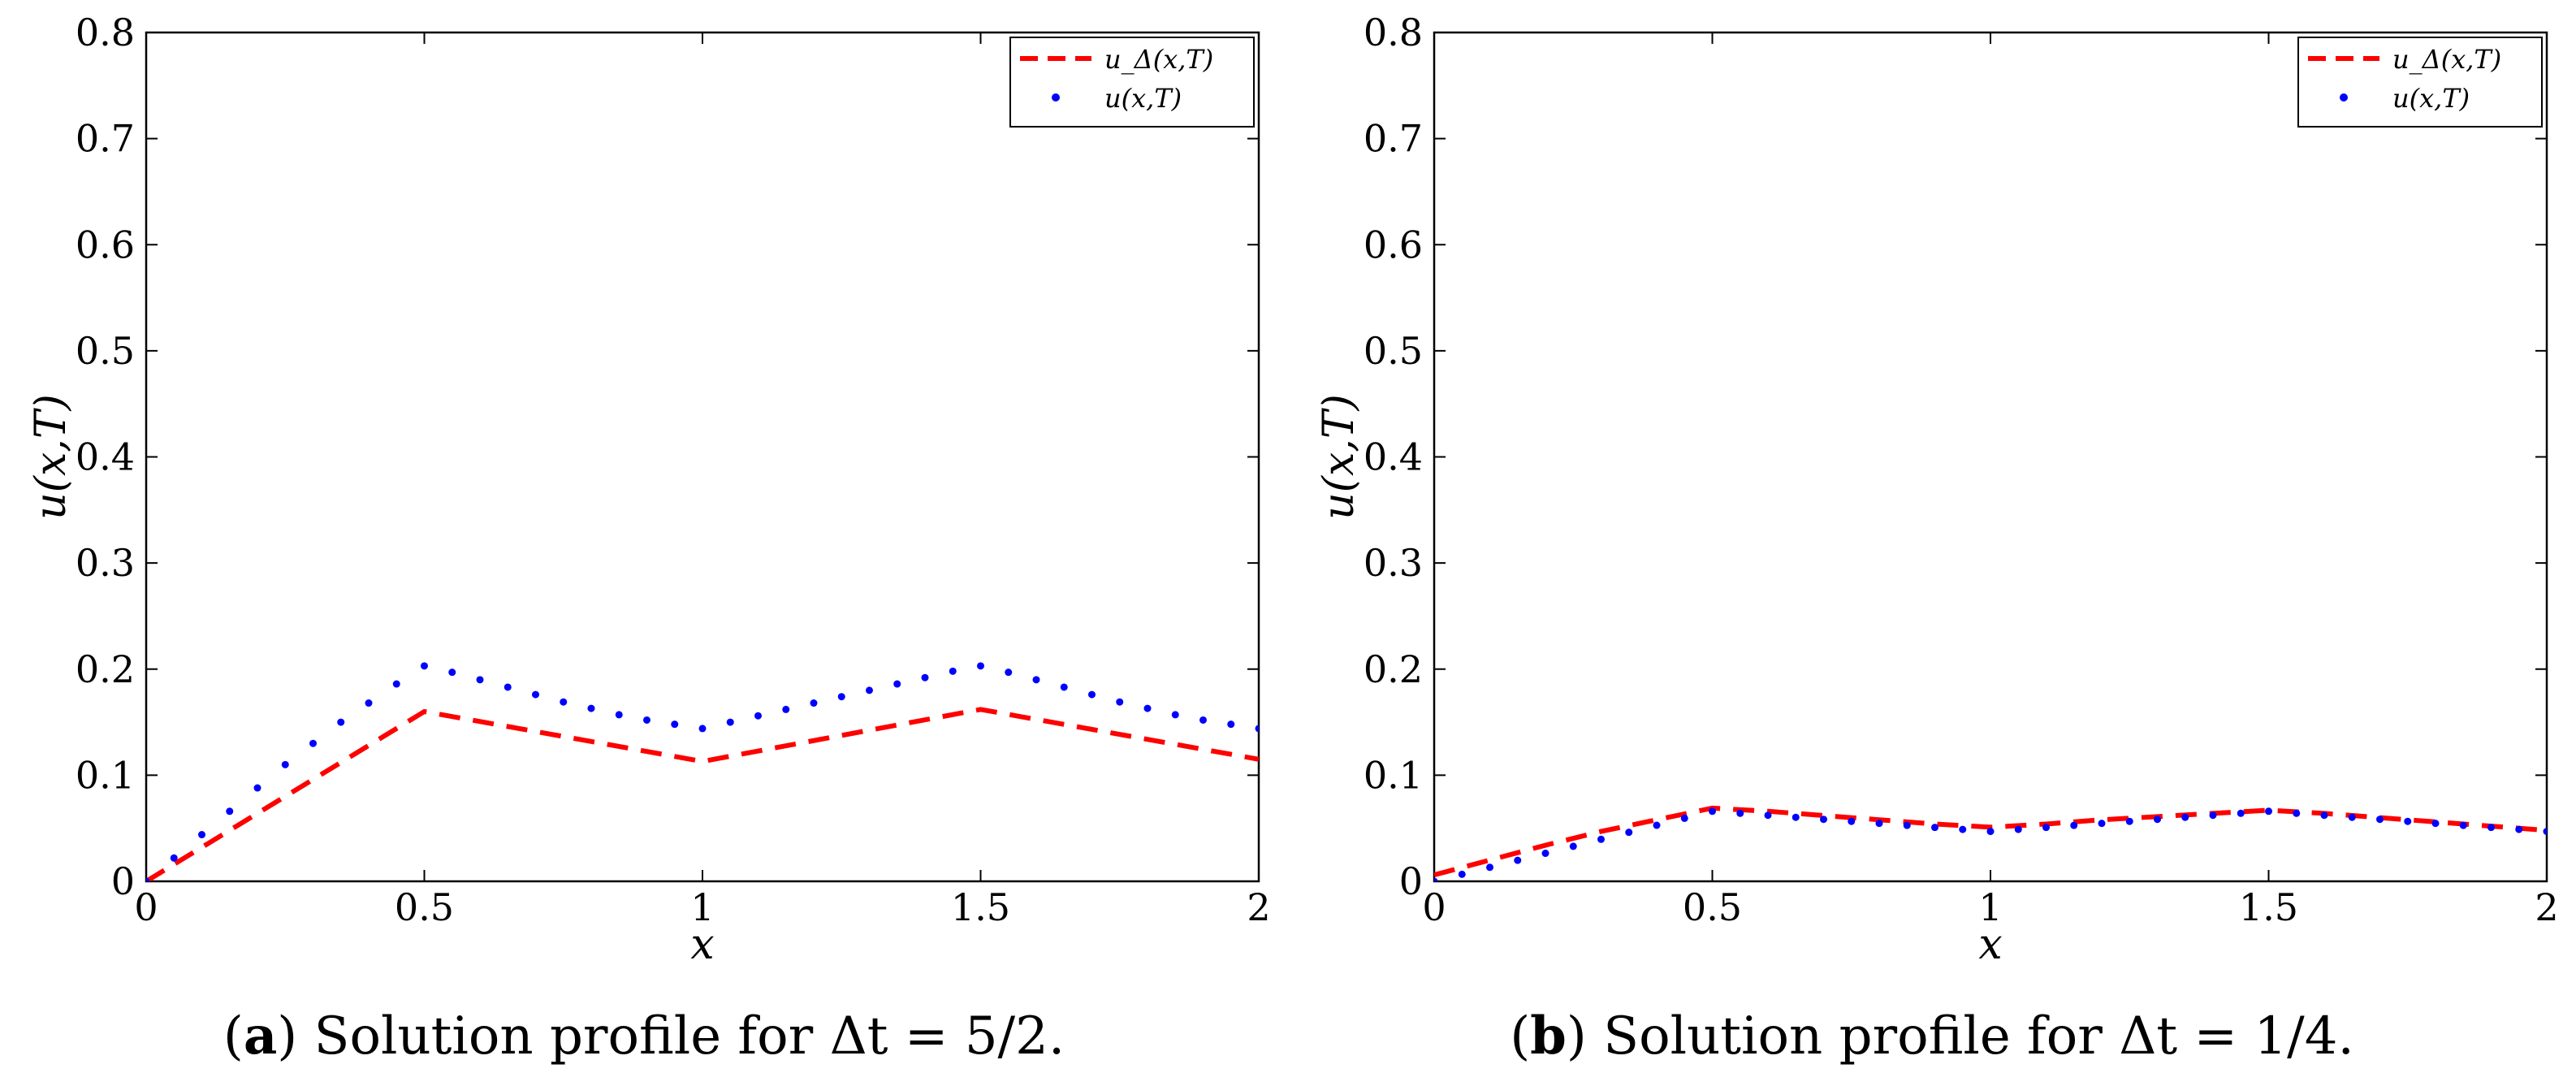 This screenshot has width=2576, height=1086. What do you see at coordinates (1932, 1036) in the screenshot?
I see `caption-b: (b) Solution profile for Δt = 1/4.` at bounding box center [1932, 1036].